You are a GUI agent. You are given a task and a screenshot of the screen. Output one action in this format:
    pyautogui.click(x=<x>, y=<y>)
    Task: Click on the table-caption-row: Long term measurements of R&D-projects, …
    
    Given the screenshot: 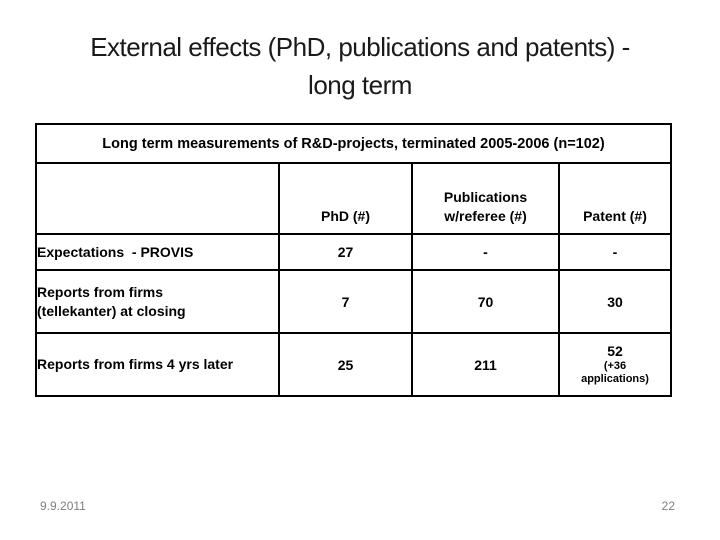 What is the action you would take?
    pyautogui.click(x=353, y=143)
    